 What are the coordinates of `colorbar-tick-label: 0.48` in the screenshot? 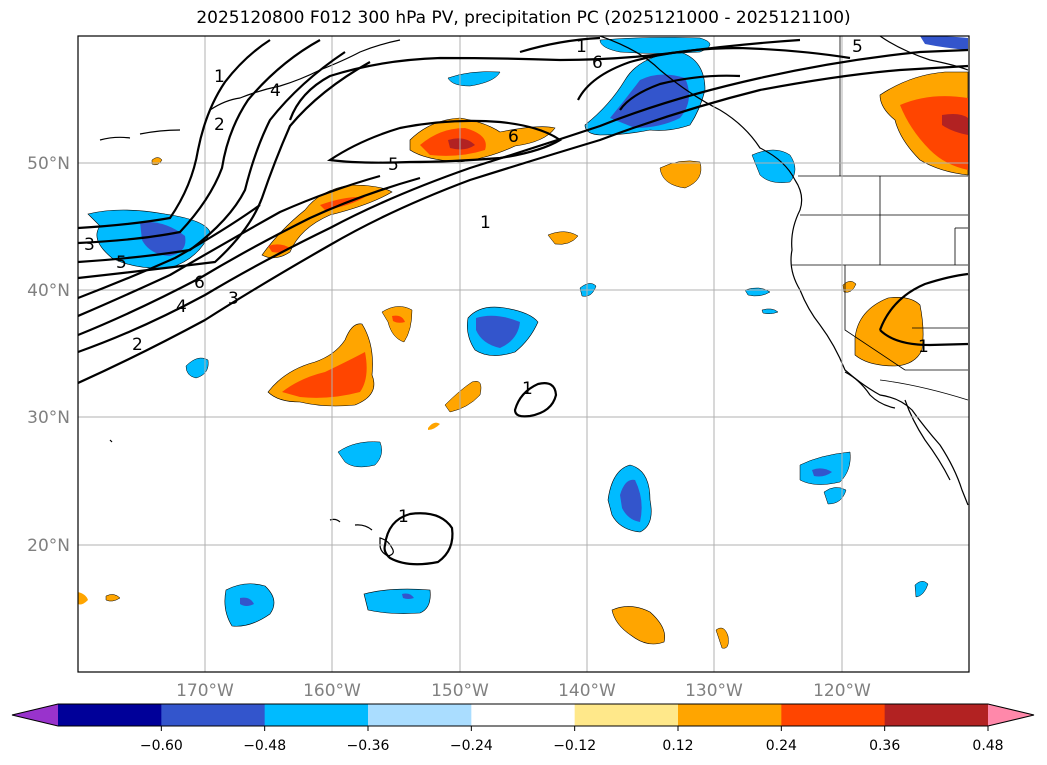 It's located at (987, 746).